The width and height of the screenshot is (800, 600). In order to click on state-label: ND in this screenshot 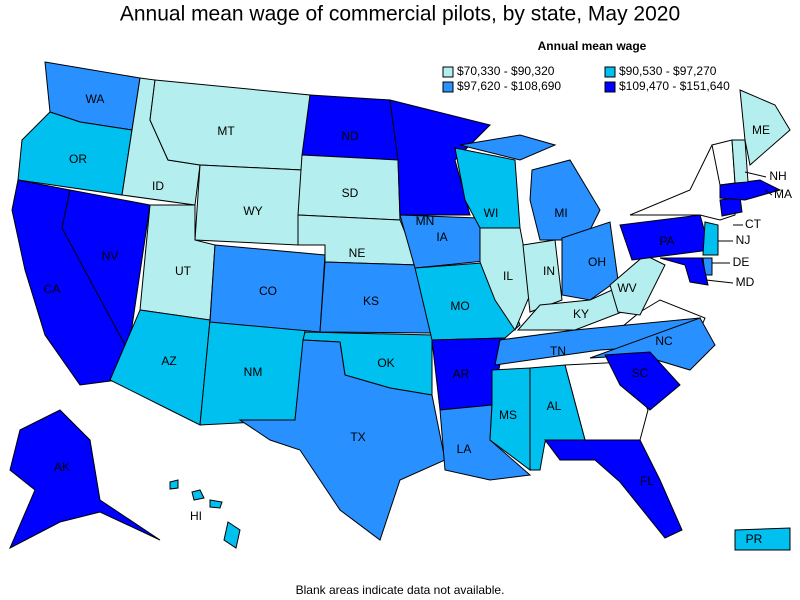, I will do `click(350, 136)`.